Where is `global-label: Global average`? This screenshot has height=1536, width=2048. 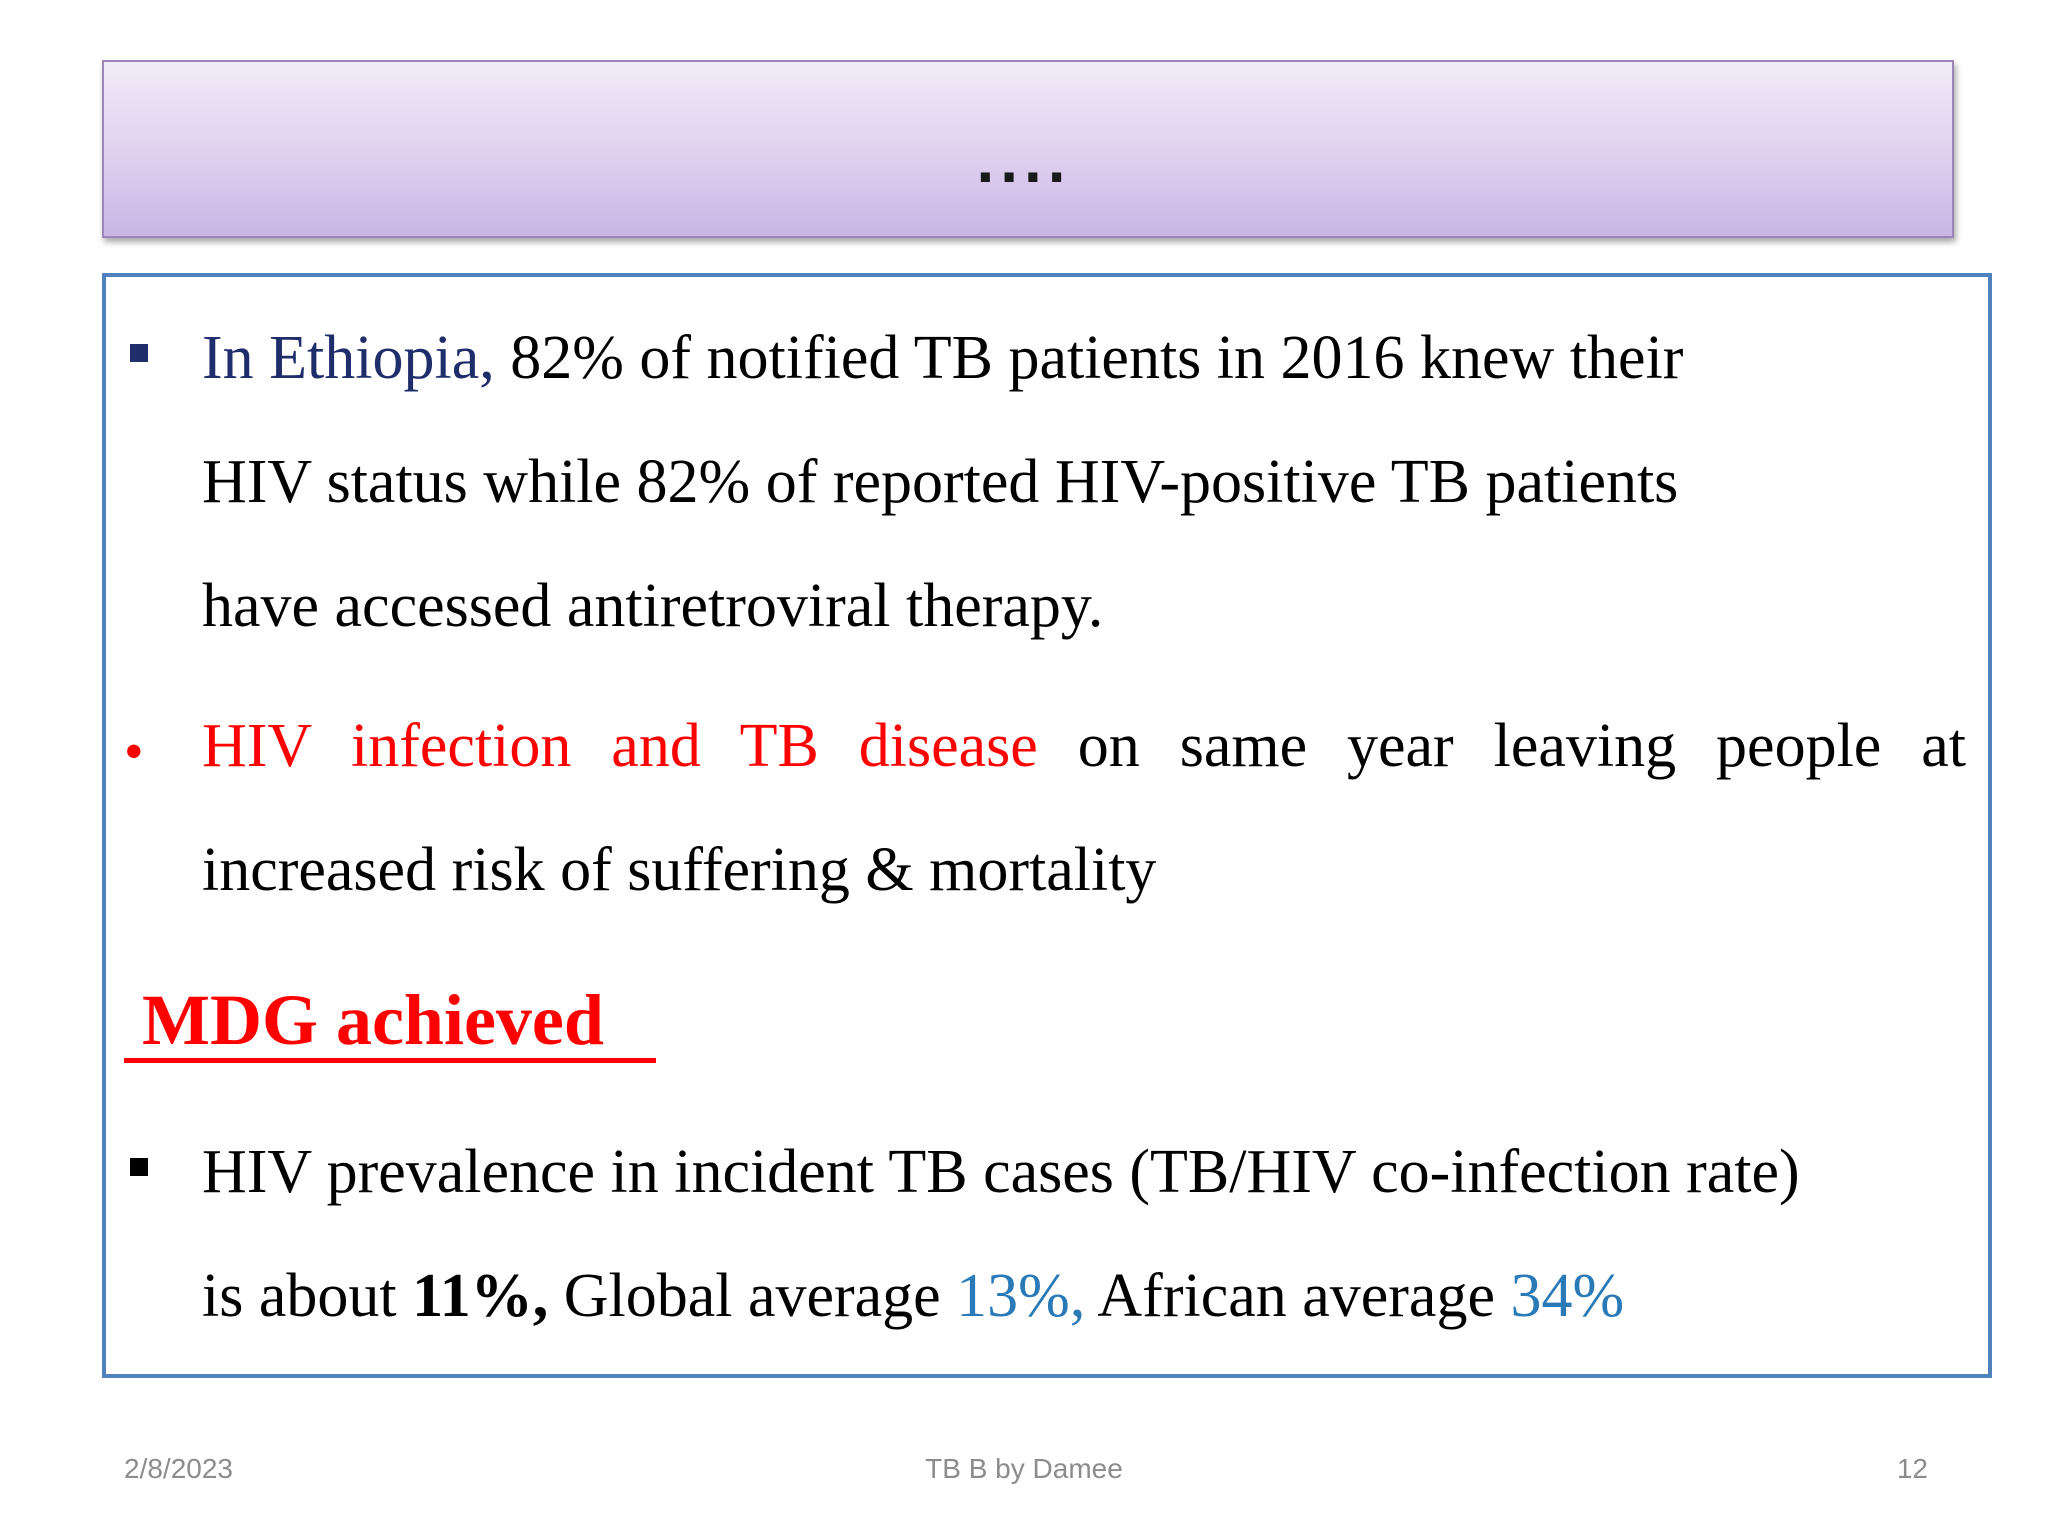 global-label: Global average is located at coordinates (752, 1296).